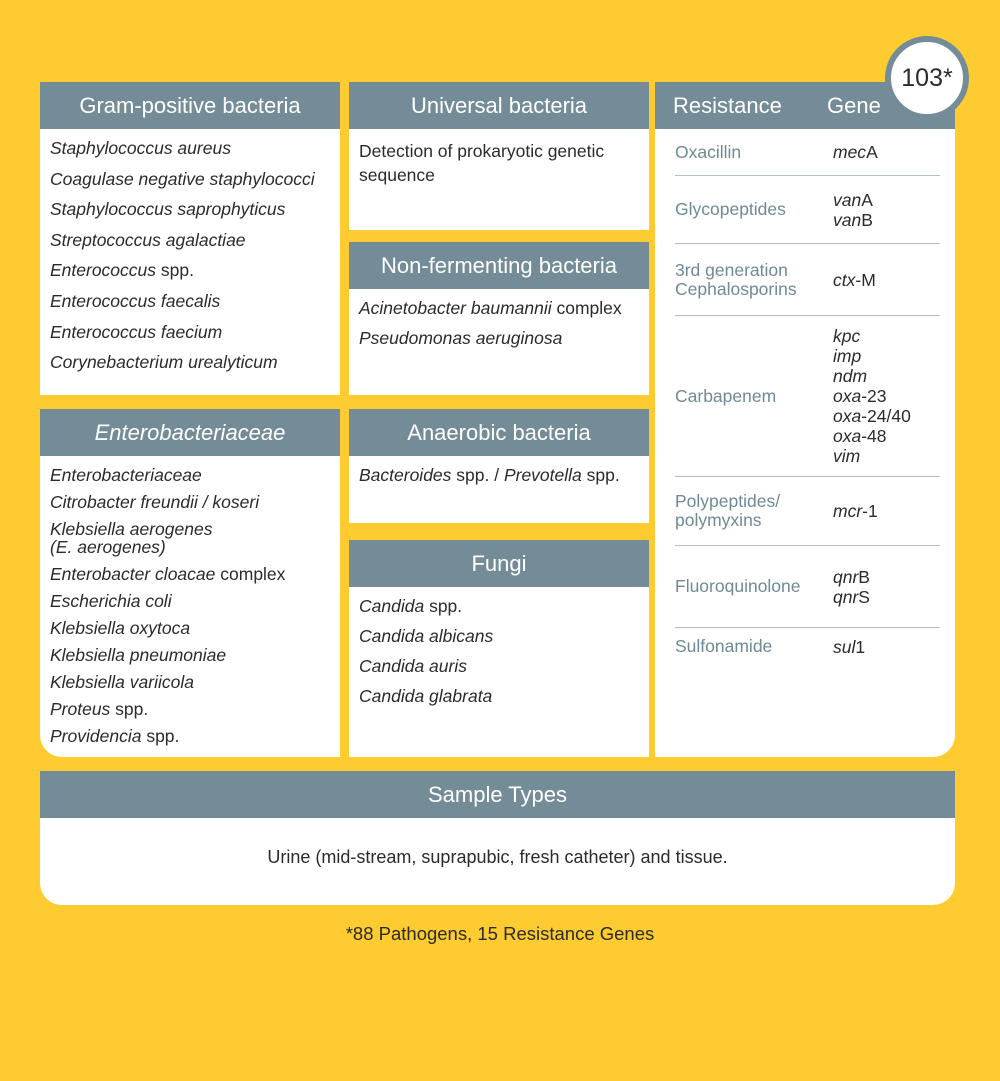 The height and width of the screenshot is (1081, 1000). I want to click on text-segment: Providencia, so click(96, 736).